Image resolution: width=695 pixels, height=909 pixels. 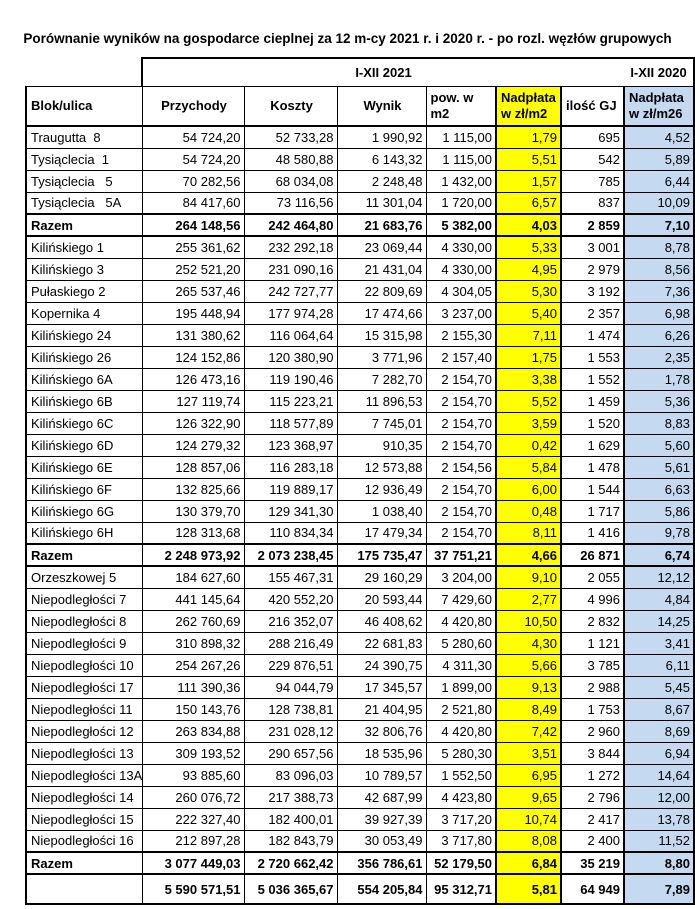 What do you see at coordinates (461, 797) in the screenshot?
I see `cell-pow-m2: 4 423,80` at bounding box center [461, 797].